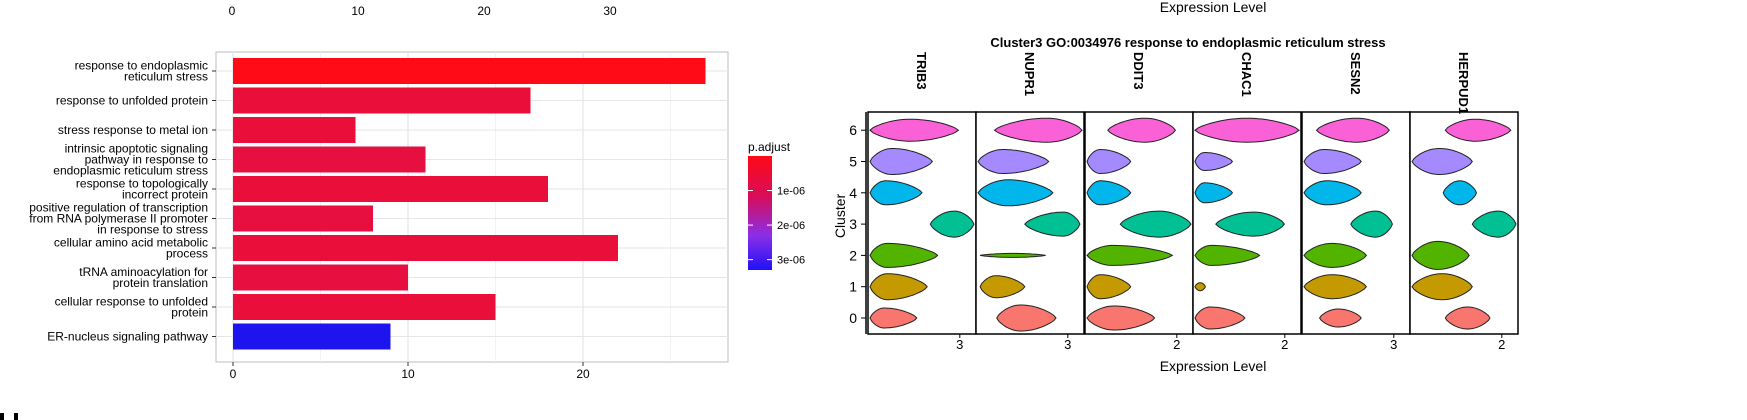 The height and width of the screenshot is (420, 1747). What do you see at coordinates (853, 255) in the screenshot?
I see `y-tick-label: 2` at bounding box center [853, 255].